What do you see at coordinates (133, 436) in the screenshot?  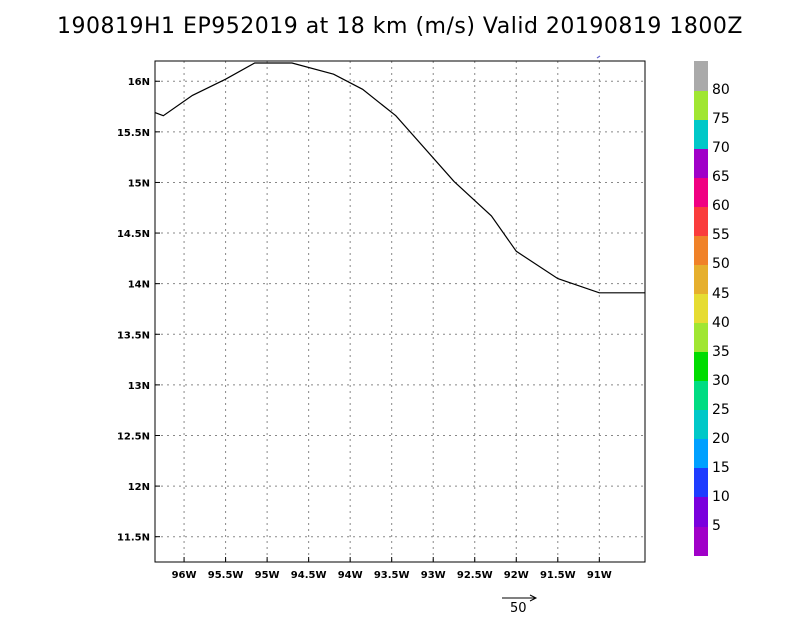 I see `lat-tick-label: 12.5N` at bounding box center [133, 436].